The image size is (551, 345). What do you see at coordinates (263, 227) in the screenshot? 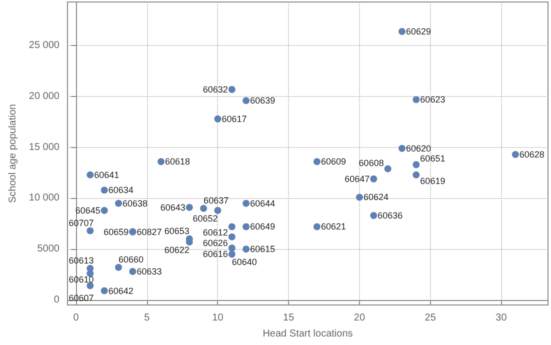
I see `series-label: 60649` at bounding box center [263, 227].